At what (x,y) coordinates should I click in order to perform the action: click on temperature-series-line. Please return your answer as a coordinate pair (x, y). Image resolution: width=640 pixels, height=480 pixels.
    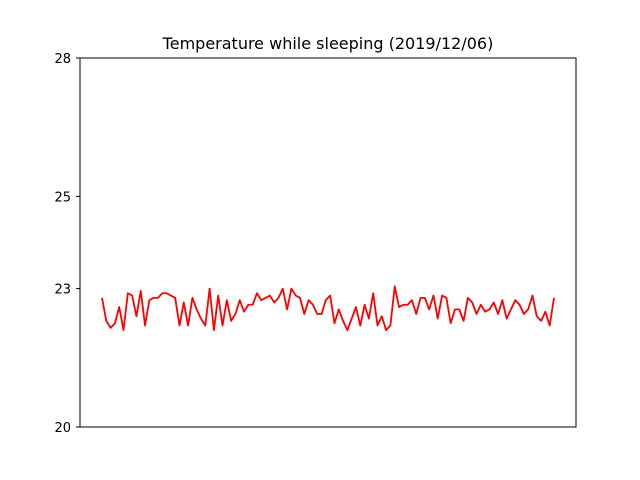
    Looking at the image, I should click on (328, 308).